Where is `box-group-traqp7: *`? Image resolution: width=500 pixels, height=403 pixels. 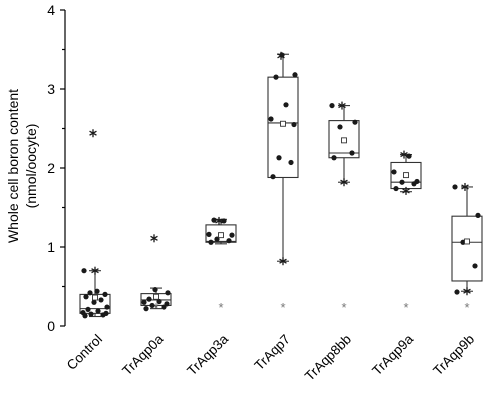
box-group-traqp7: * is located at coordinates (283, 183).